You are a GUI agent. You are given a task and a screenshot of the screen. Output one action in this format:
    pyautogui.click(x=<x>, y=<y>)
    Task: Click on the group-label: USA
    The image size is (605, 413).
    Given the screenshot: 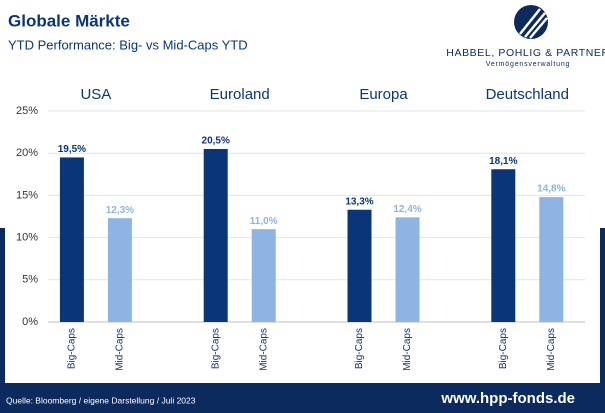 What is the action you would take?
    pyautogui.click(x=95, y=94)
    